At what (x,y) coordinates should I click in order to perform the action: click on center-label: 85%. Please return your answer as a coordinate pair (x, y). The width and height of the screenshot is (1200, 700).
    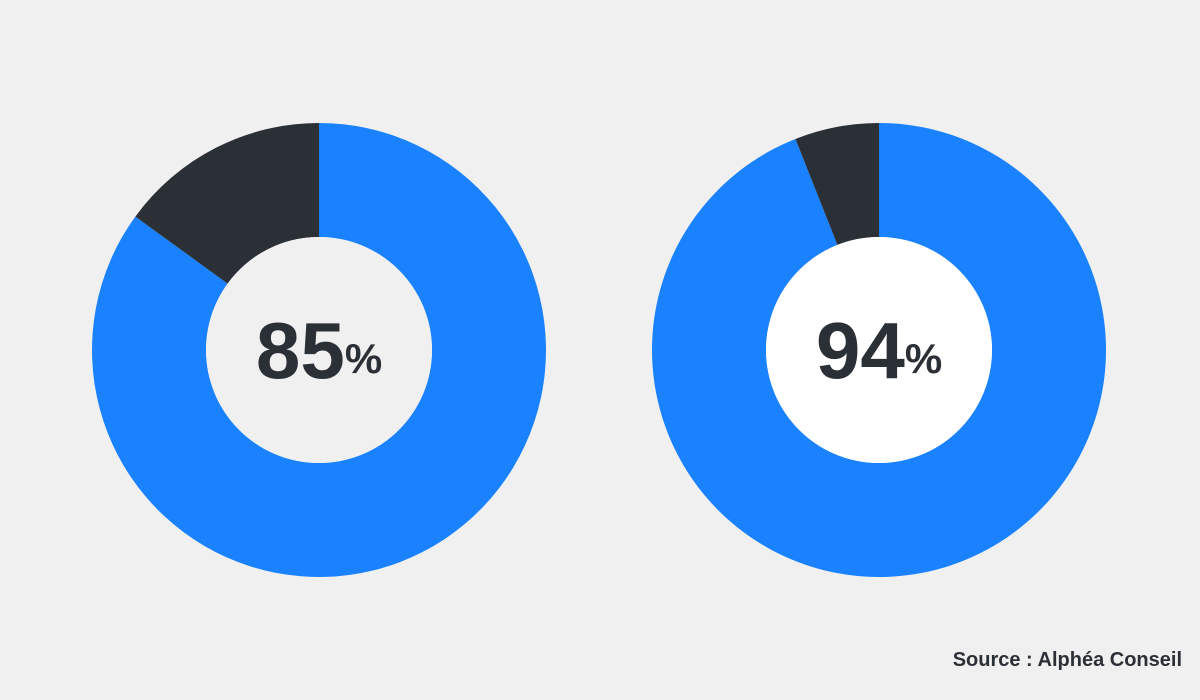
    Looking at the image, I should click on (319, 350).